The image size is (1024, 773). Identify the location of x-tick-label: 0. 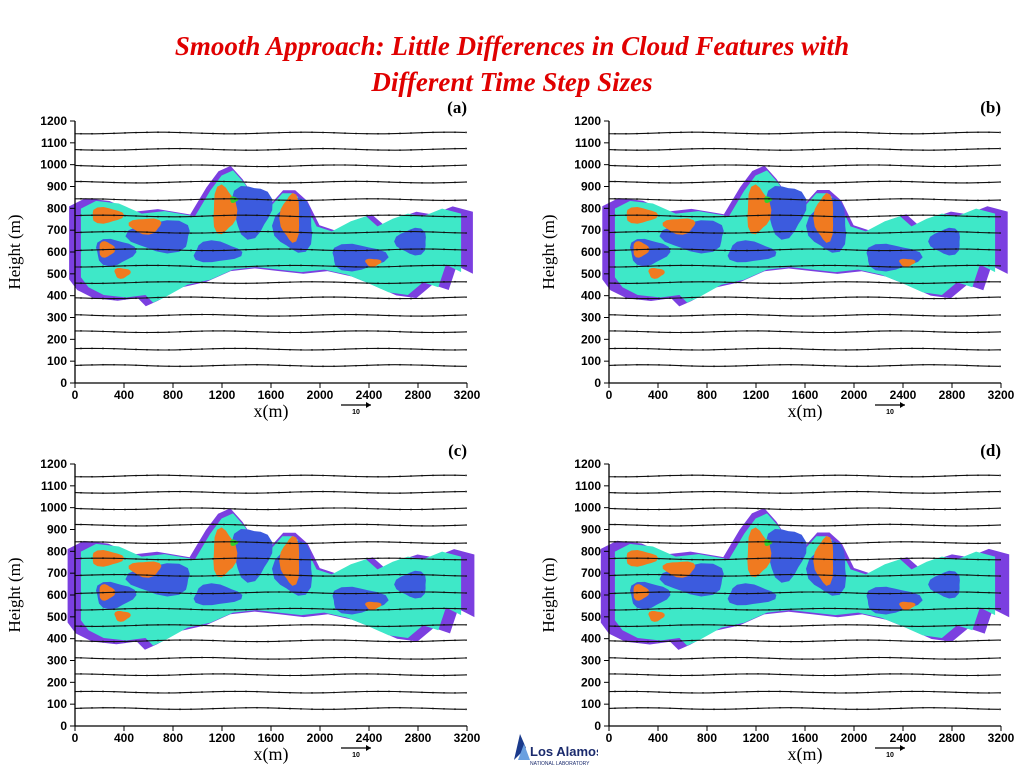
(609, 738).